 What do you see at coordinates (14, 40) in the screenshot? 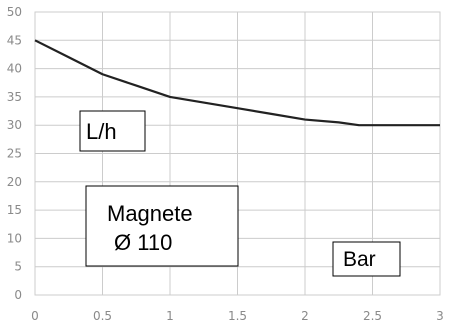
I see `y-tick-label: 45` at bounding box center [14, 40].